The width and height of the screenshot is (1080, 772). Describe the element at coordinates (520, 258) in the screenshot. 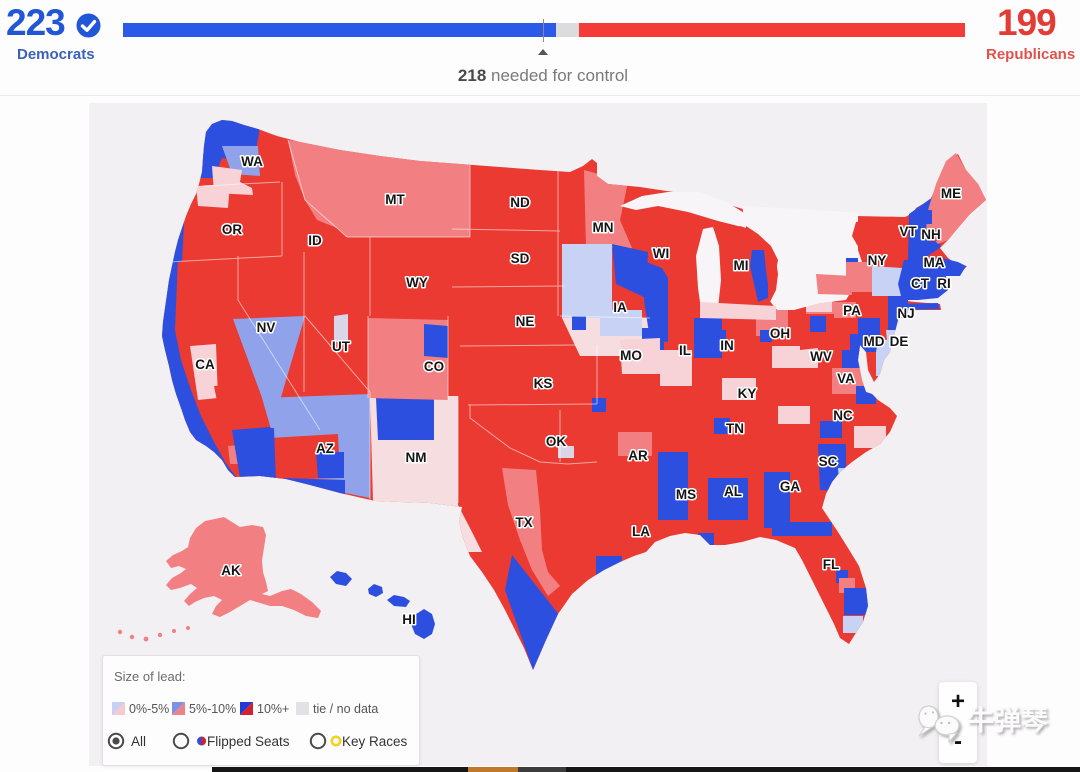

I see `svg-text: SD` at that location.